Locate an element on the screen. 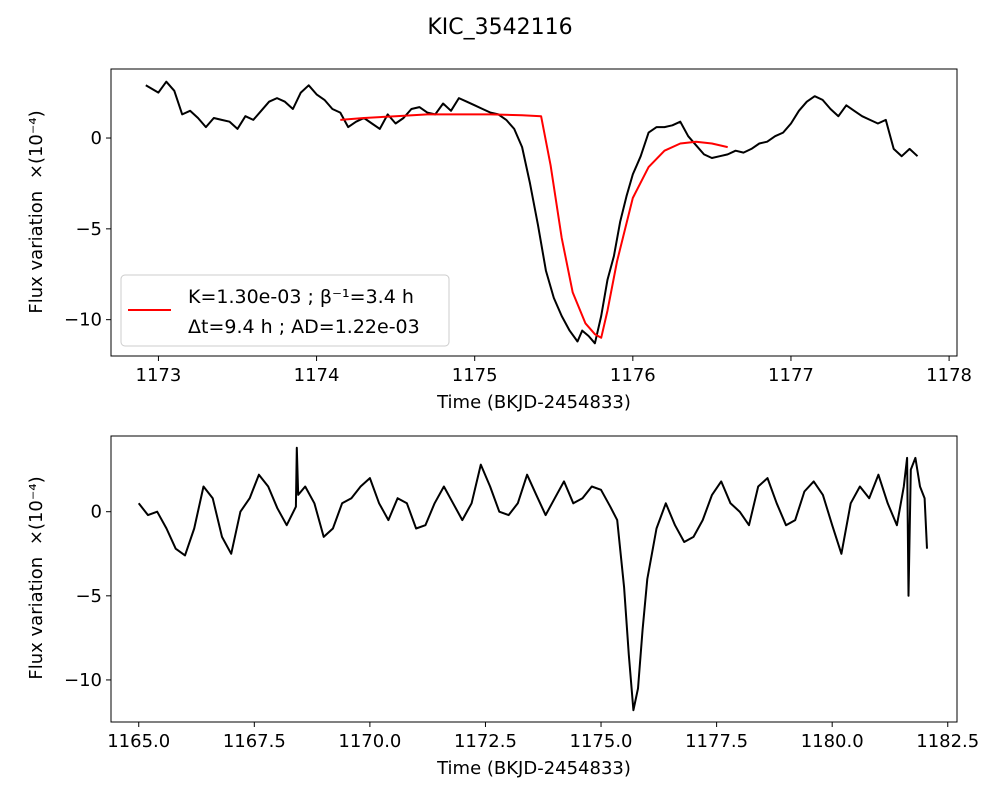  bottom-x-tick-label: 1165.0 is located at coordinates (138, 741).